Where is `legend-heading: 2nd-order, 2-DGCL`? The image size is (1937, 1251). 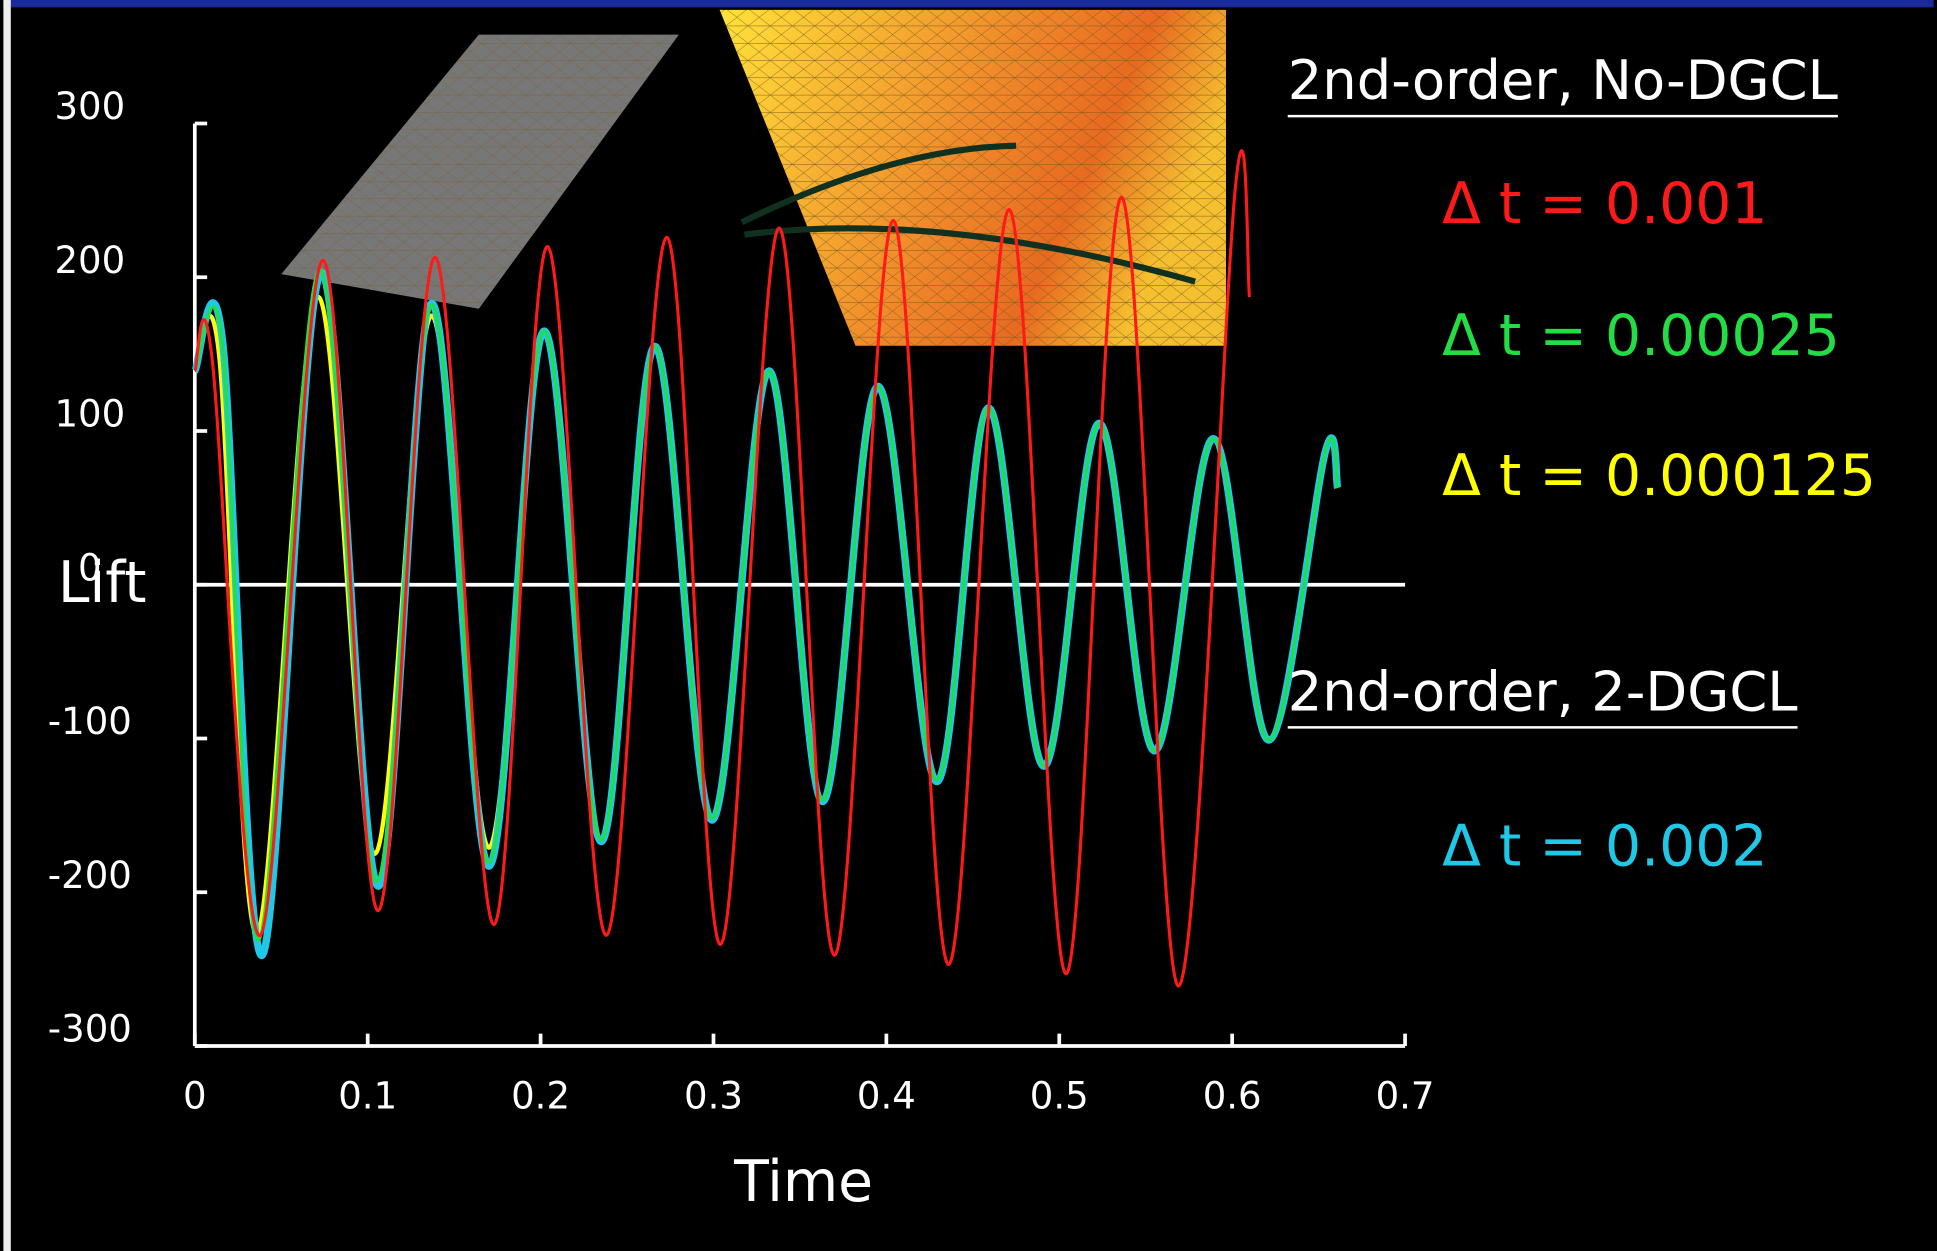 legend-heading: 2nd-order, 2-DGCL is located at coordinates (1543, 691).